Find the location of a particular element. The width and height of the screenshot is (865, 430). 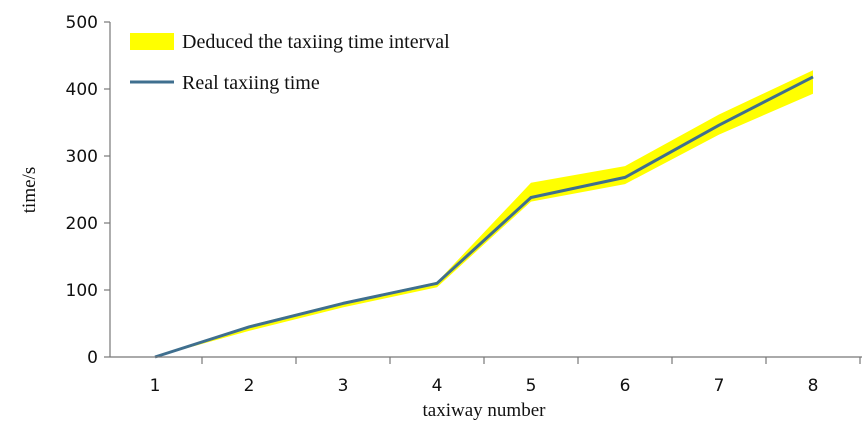

x-tick-label: 1 is located at coordinates (155, 386).